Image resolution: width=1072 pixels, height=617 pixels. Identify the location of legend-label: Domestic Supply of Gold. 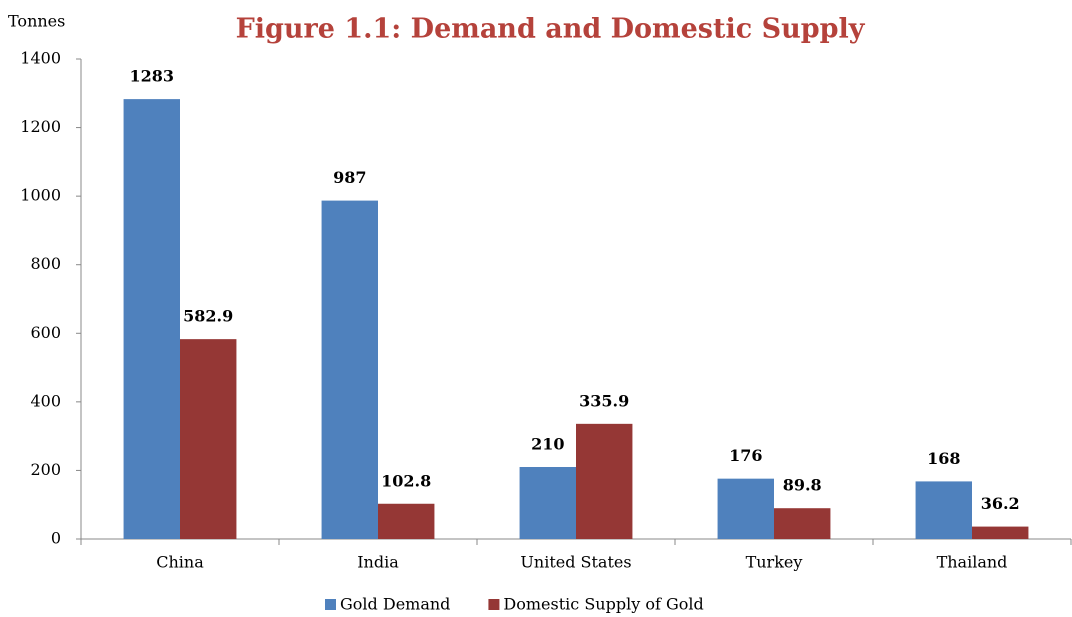
(603, 604).